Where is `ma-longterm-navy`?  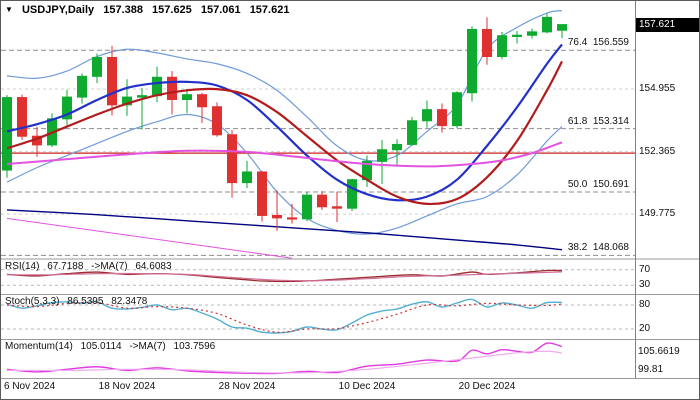 ma-longterm-navy is located at coordinates (284, 230).